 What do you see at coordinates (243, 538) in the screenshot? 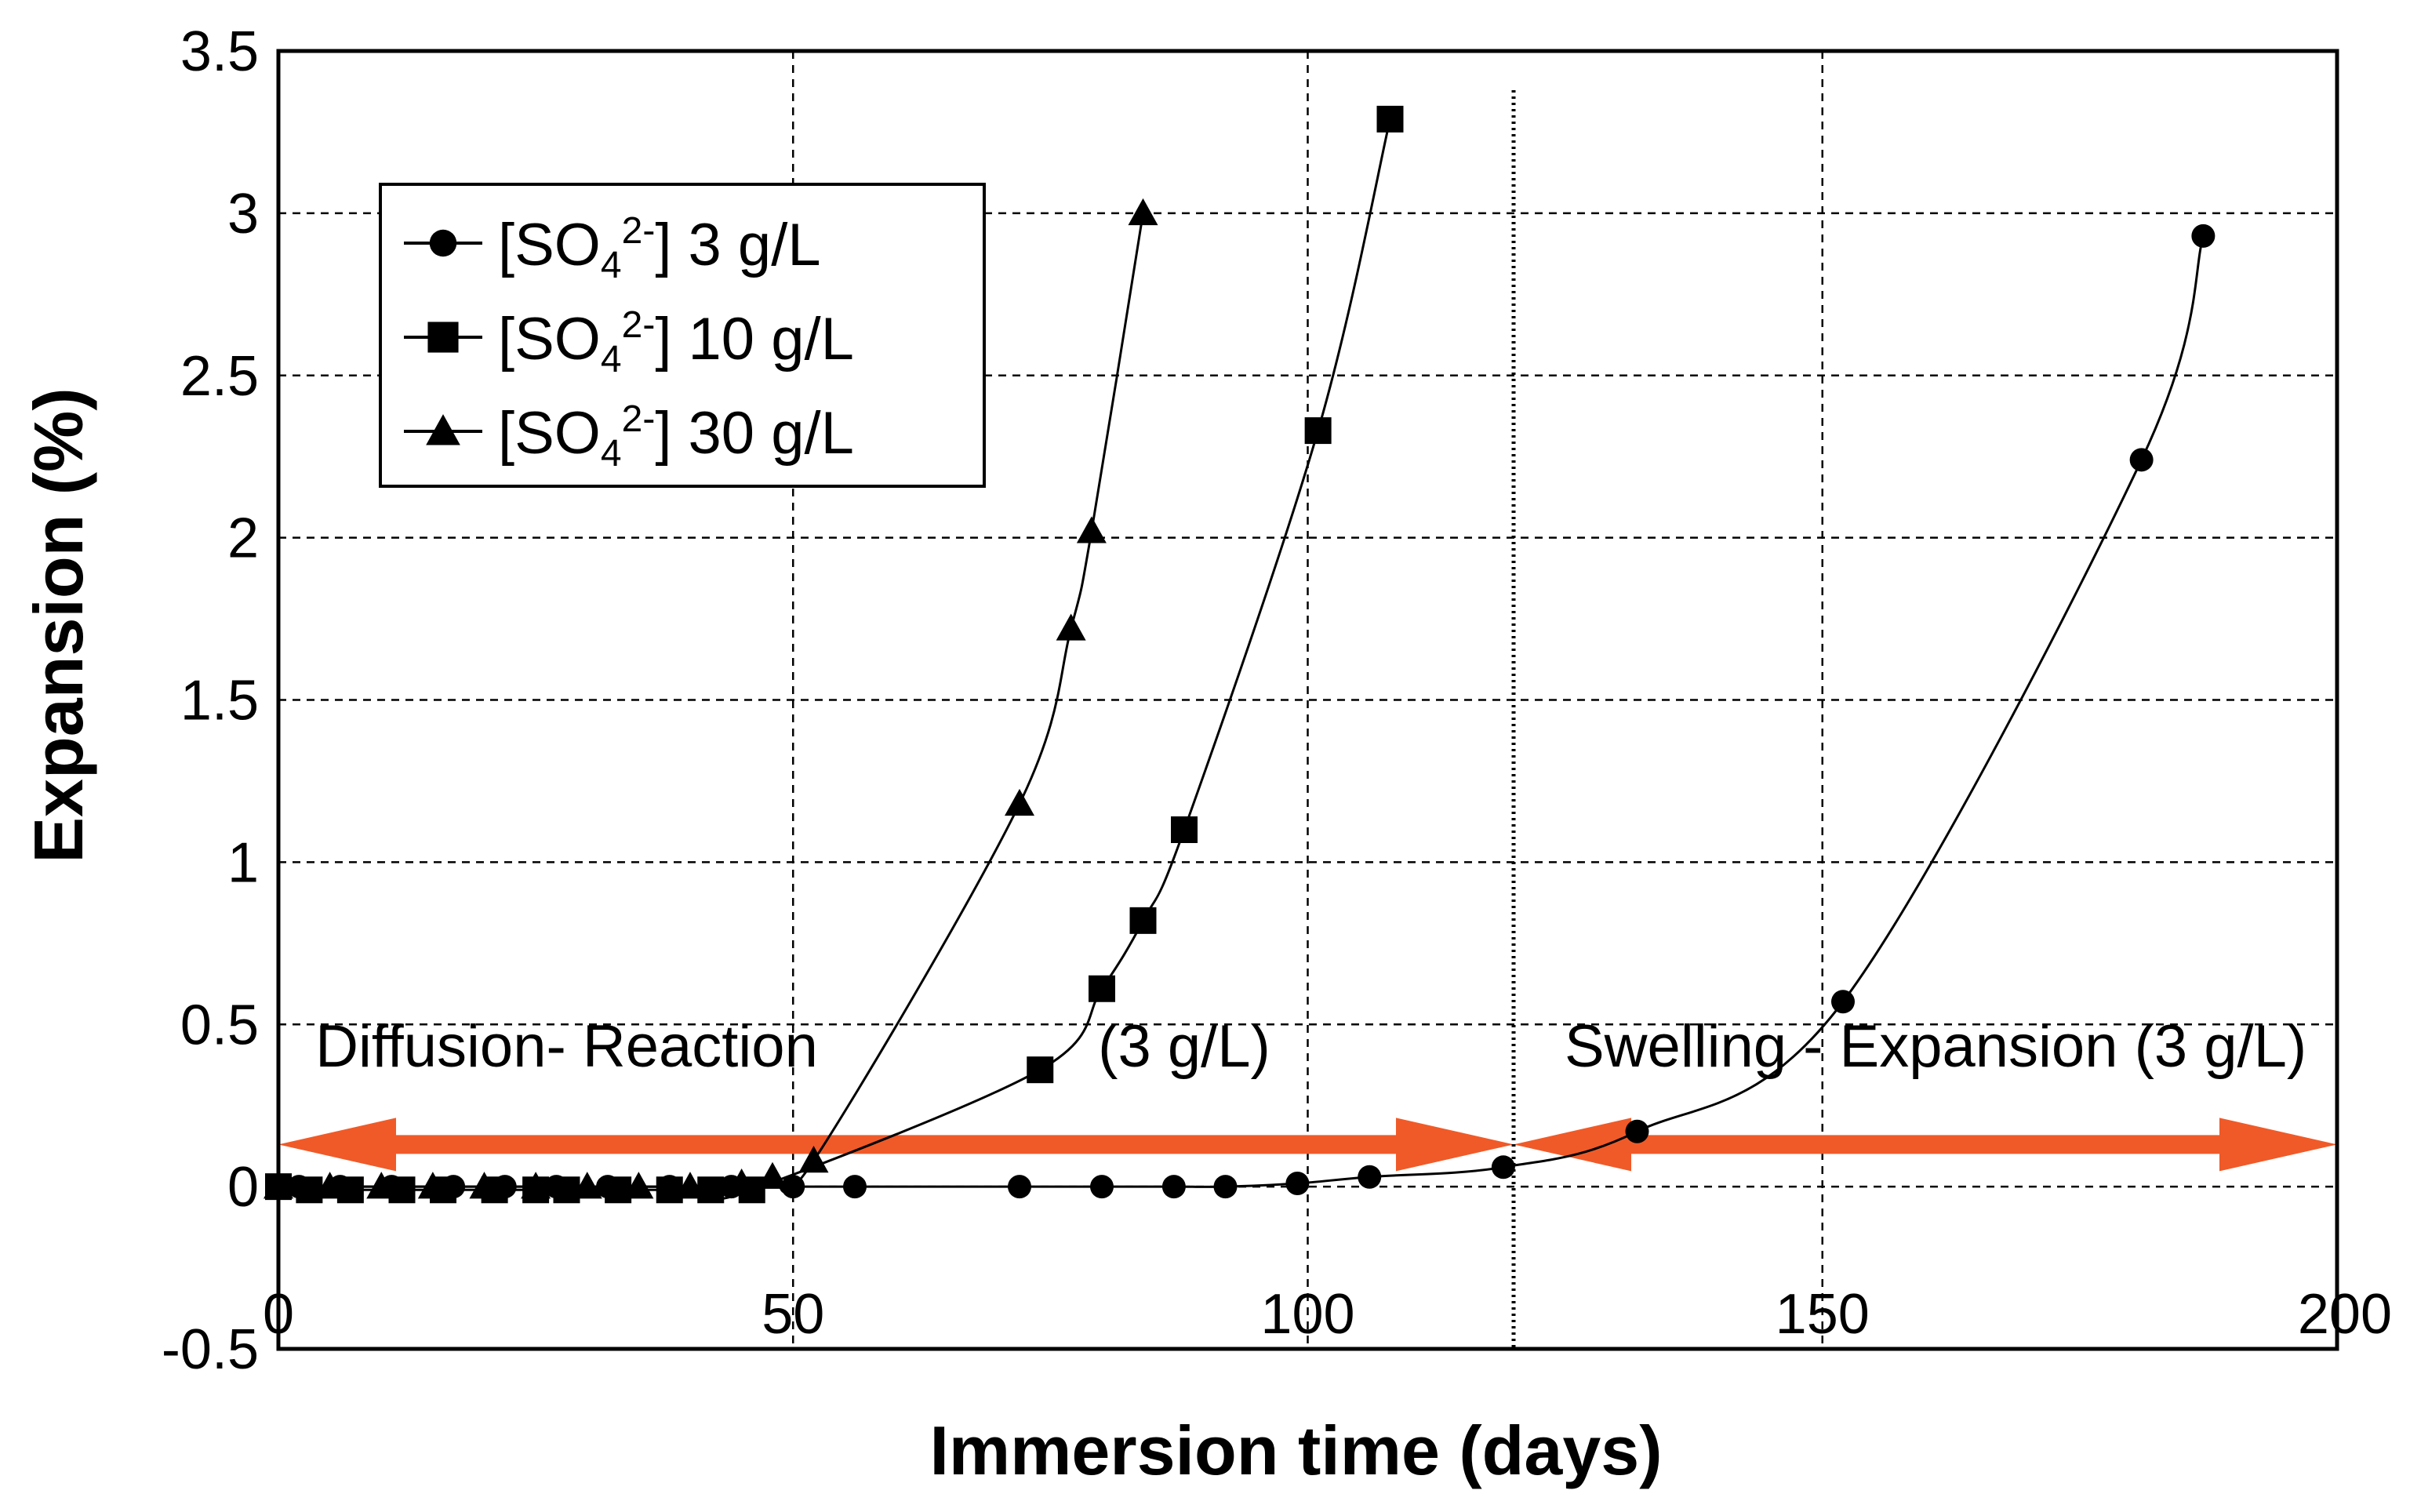
I see `y-tick-label: 2` at bounding box center [243, 538].